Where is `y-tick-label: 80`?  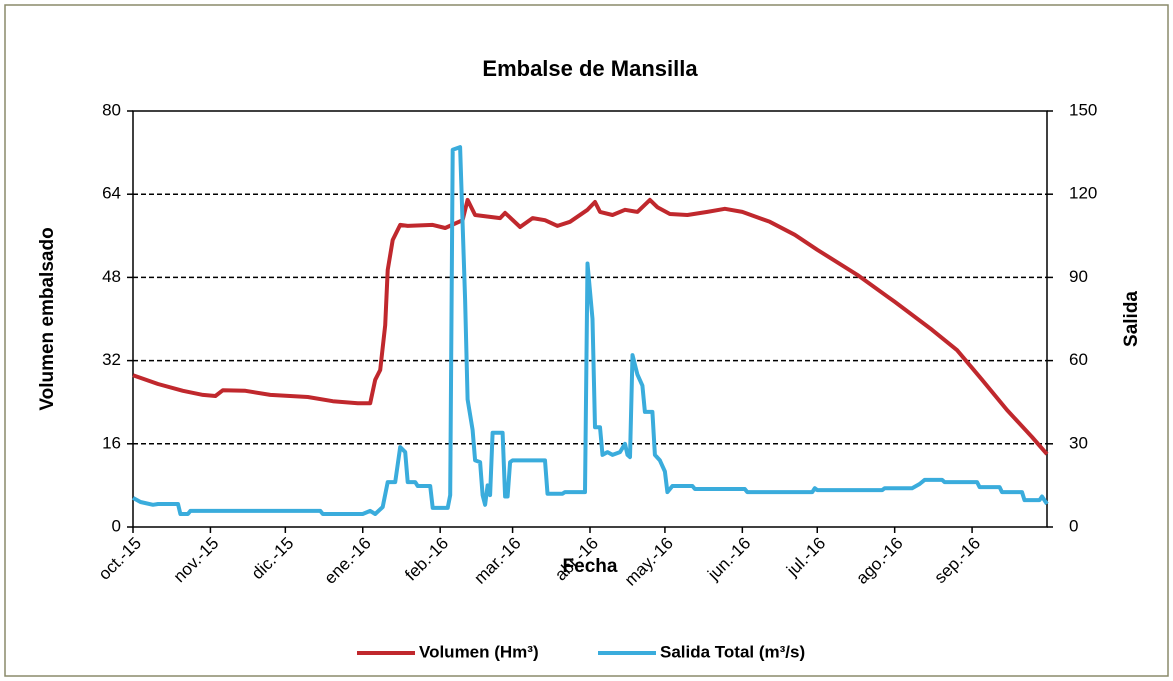
y-tick-label: 80 is located at coordinates (111, 109).